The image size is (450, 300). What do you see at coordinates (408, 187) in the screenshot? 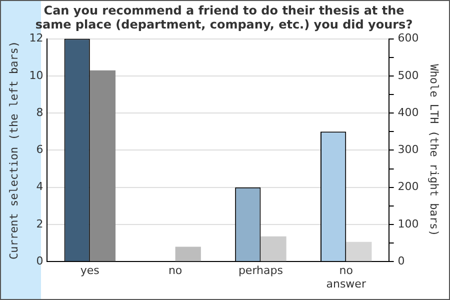
I see `y2-tick-label: 200` at bounding box center [408, 187].